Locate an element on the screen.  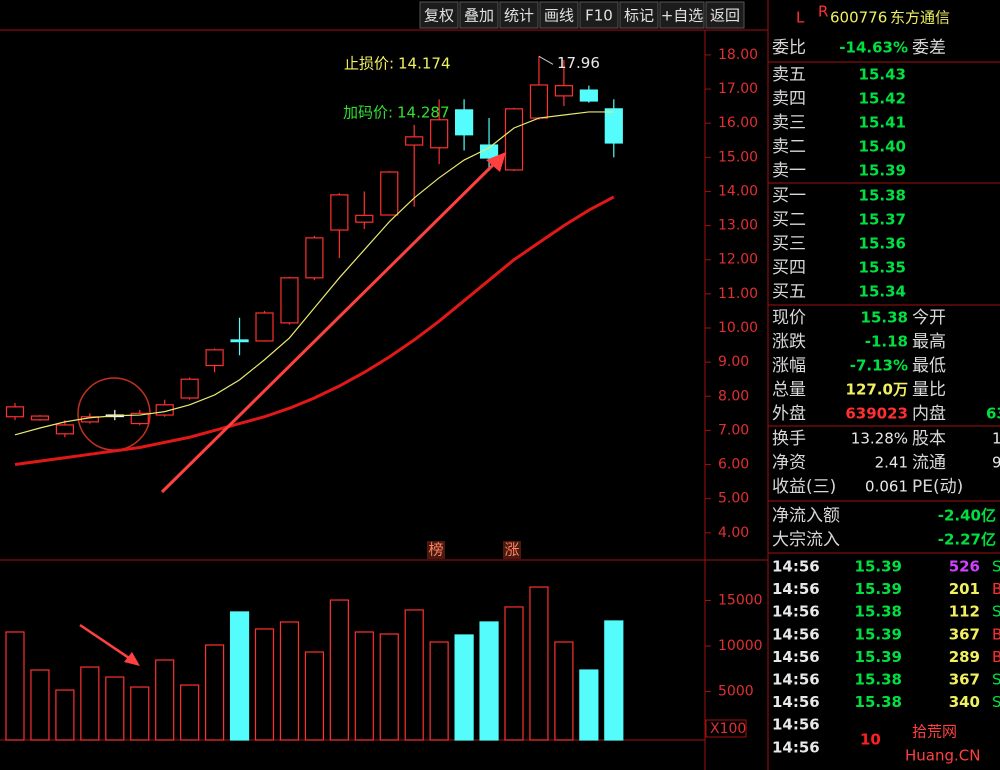
value: 9 is located at coordinates (996, 463).